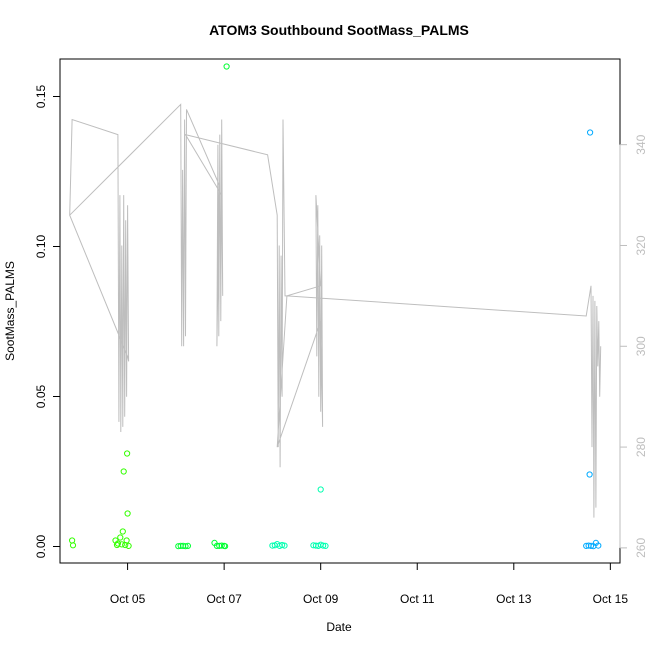 The height and width of the screenshot is (650, 650). I want to click on x-tick-label: Oct 11, so click(417, 599).